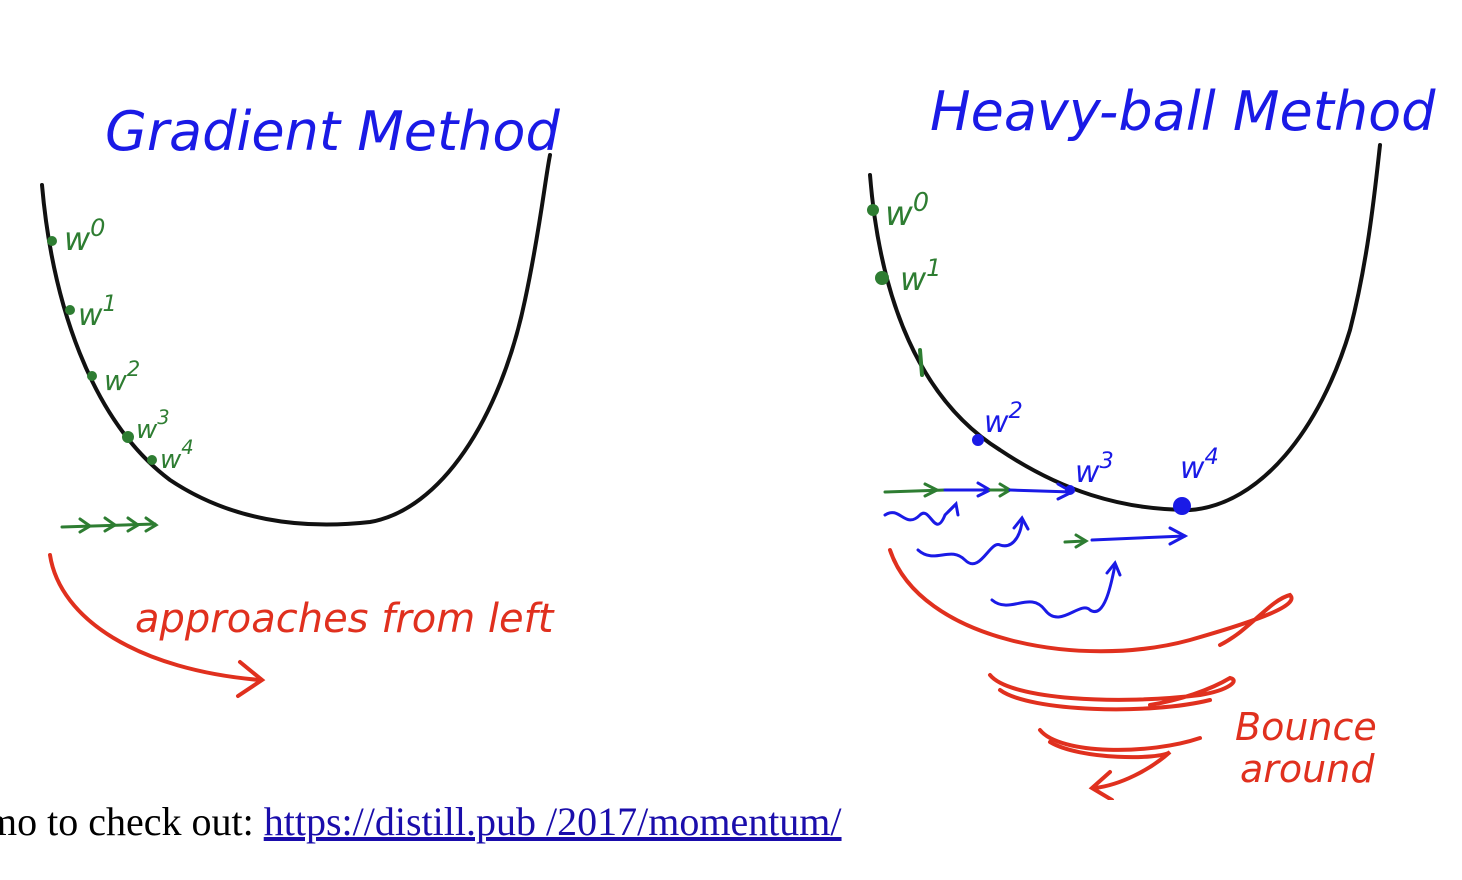 The width and height of the screenshot is (1462, 880). I want to click on loss-curve-left, so click(296, 340).